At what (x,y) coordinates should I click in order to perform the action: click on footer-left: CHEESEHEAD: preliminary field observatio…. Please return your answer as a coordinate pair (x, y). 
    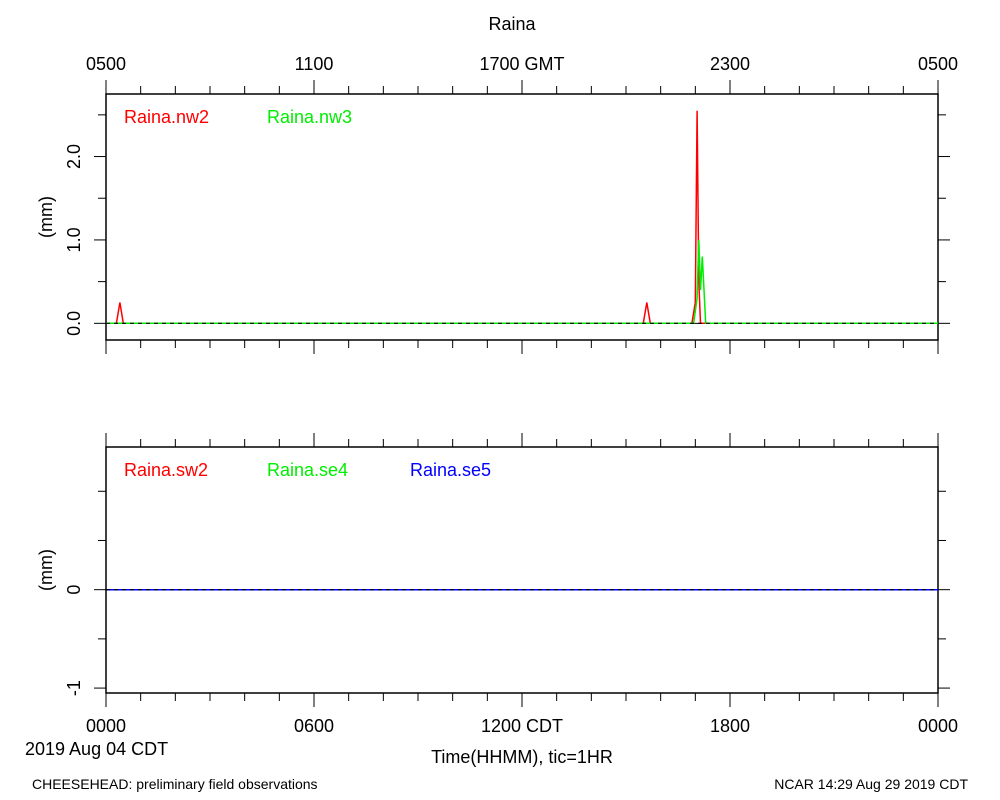
    Looking at the image, I should click on (175, 784).